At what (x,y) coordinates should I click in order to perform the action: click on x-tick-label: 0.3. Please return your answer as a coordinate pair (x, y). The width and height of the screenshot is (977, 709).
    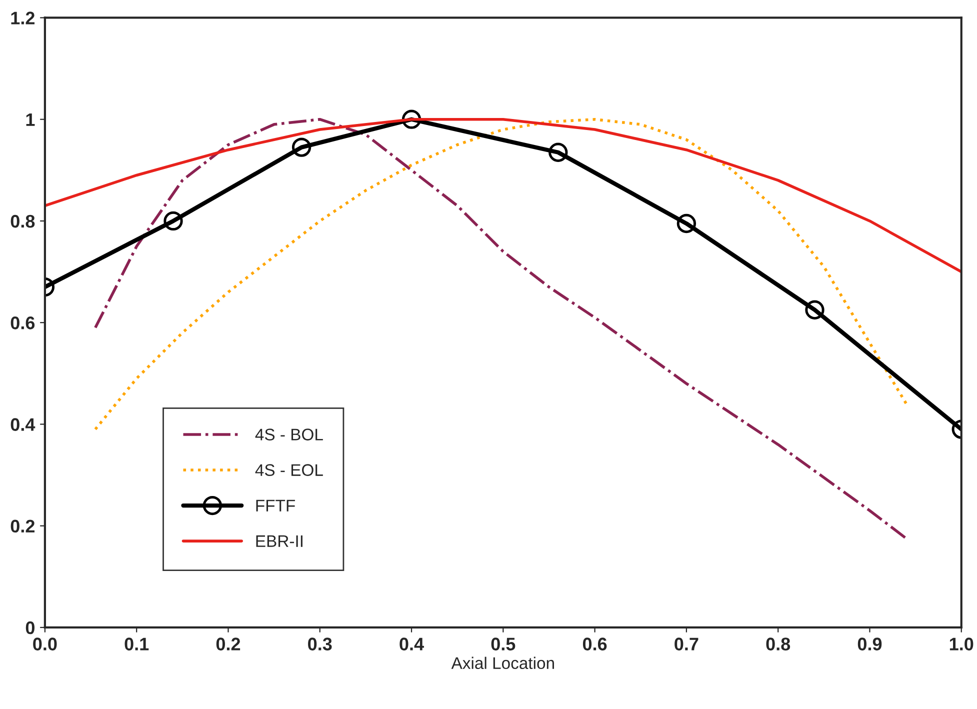
    Looking at the image, I should click on (320, 644).